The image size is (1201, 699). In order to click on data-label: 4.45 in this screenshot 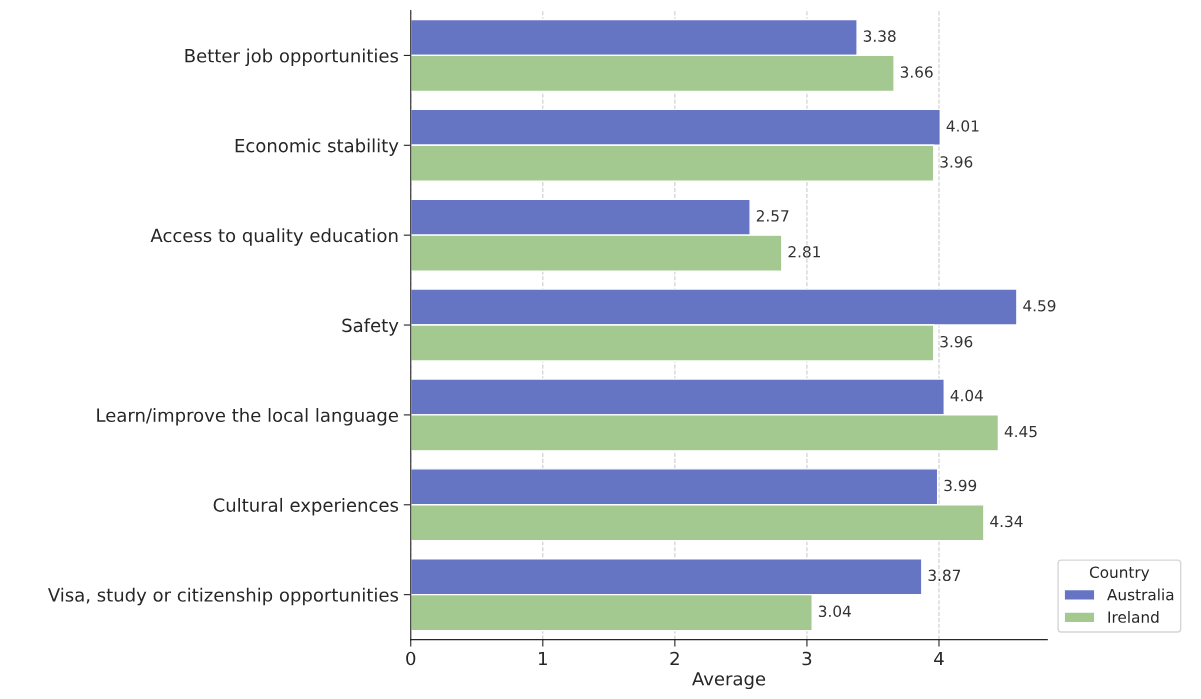, I will do `click(1020, 431)`.